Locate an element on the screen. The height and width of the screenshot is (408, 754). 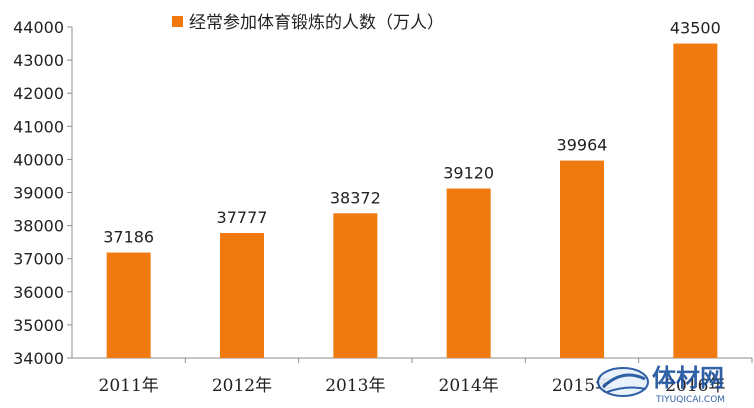
data-label: 39120 is located at coordinates (468, 173).